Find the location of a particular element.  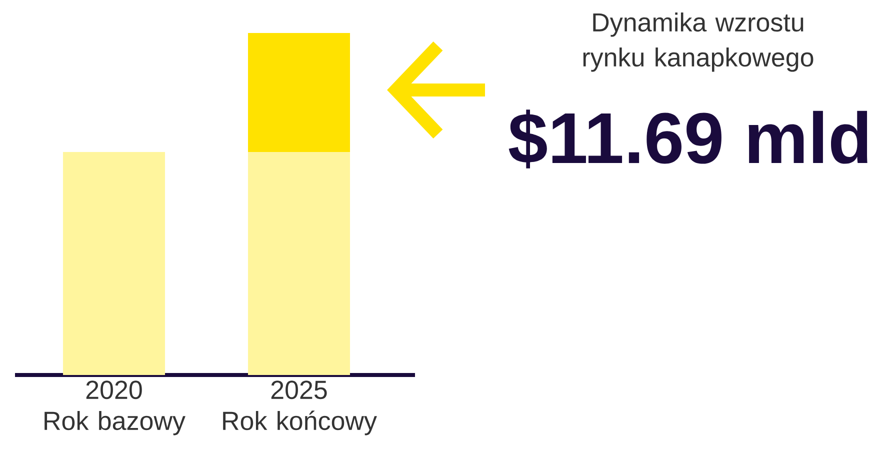

text: Dynamika wzrostu rynku kanapkowego is located at coordinates (698, 42).